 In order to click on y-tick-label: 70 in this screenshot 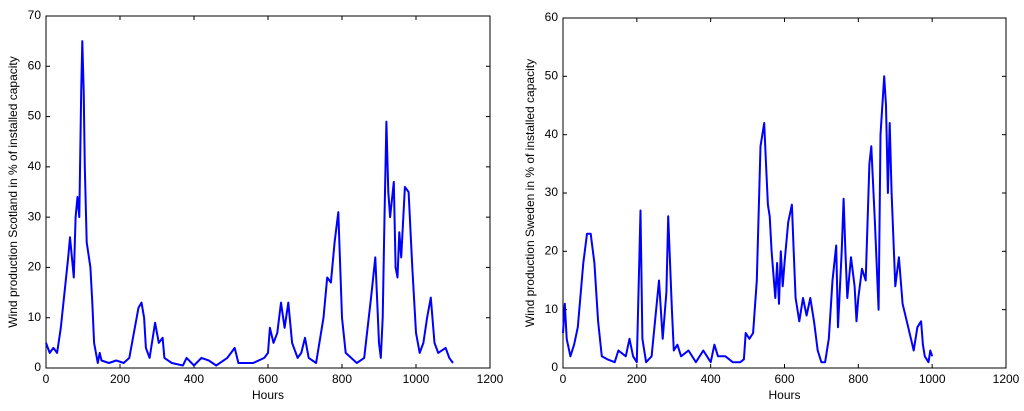, I will do `click(35, 15)`.